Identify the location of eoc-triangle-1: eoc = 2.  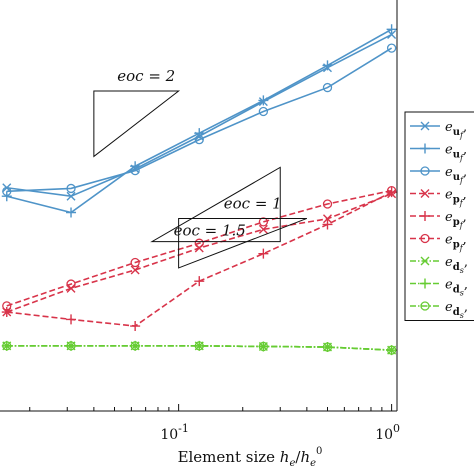
(137, 112).